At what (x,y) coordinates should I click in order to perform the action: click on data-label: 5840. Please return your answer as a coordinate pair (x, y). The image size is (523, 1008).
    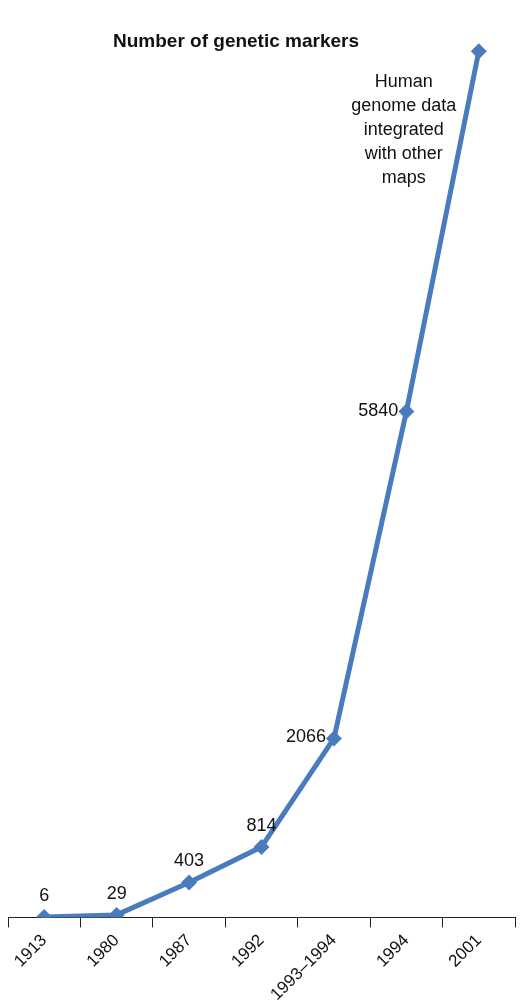
    Looking at the image, I should click on (378, 409).